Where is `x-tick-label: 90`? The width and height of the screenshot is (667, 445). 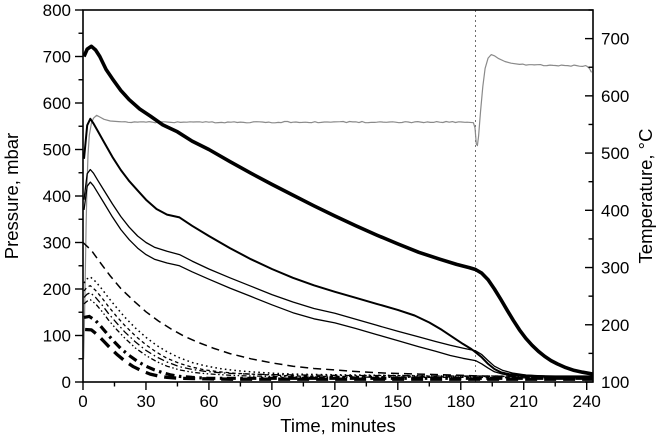 x-tick-label: 90 is located at coordinates (271, 401).